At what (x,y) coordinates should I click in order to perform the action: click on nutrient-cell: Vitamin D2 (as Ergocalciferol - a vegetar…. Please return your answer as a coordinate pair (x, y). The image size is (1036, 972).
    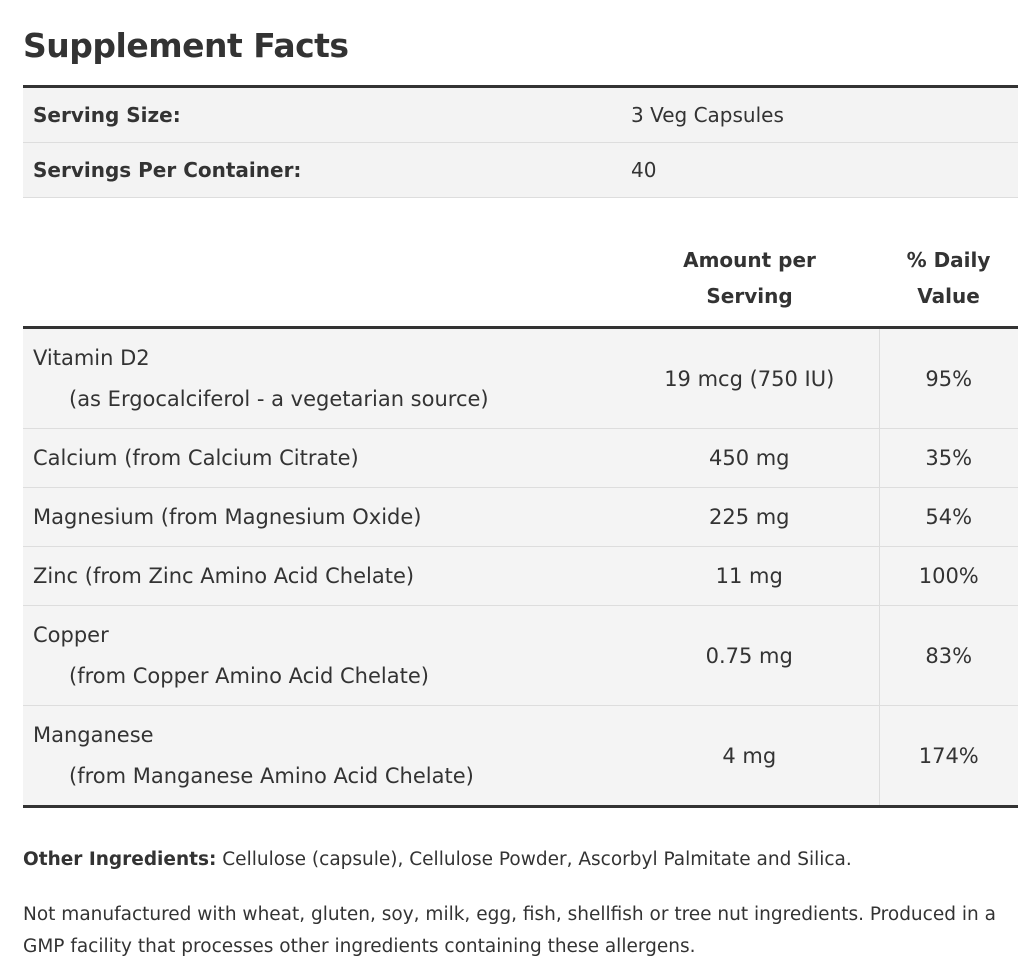
    Looking at the image, I should click on (321, 378).